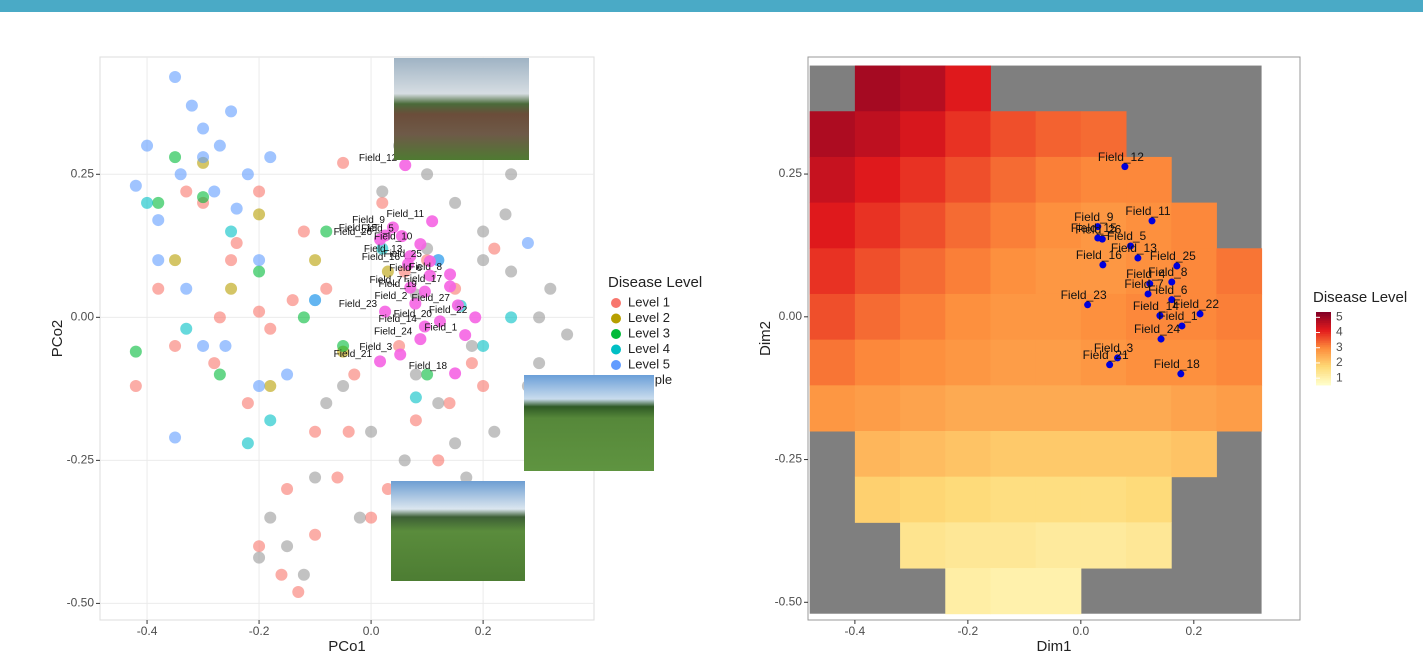 This screenshot has width=1423, height=665. I want to click on photo, so click(461, 109).